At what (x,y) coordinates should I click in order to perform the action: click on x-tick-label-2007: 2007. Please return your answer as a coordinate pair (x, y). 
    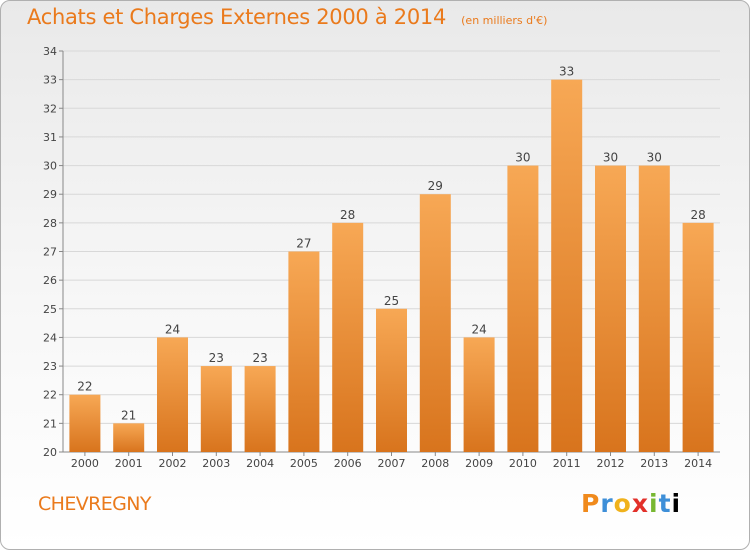
    Looking at the image, I should click on (392, 463).